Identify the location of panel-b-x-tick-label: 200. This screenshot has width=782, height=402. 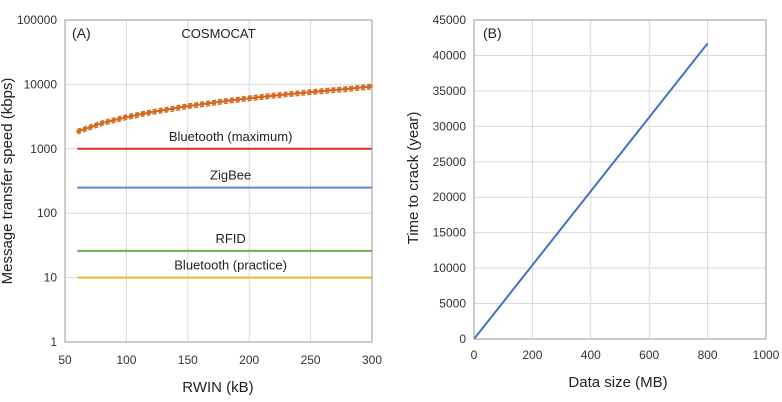
(532, 355).